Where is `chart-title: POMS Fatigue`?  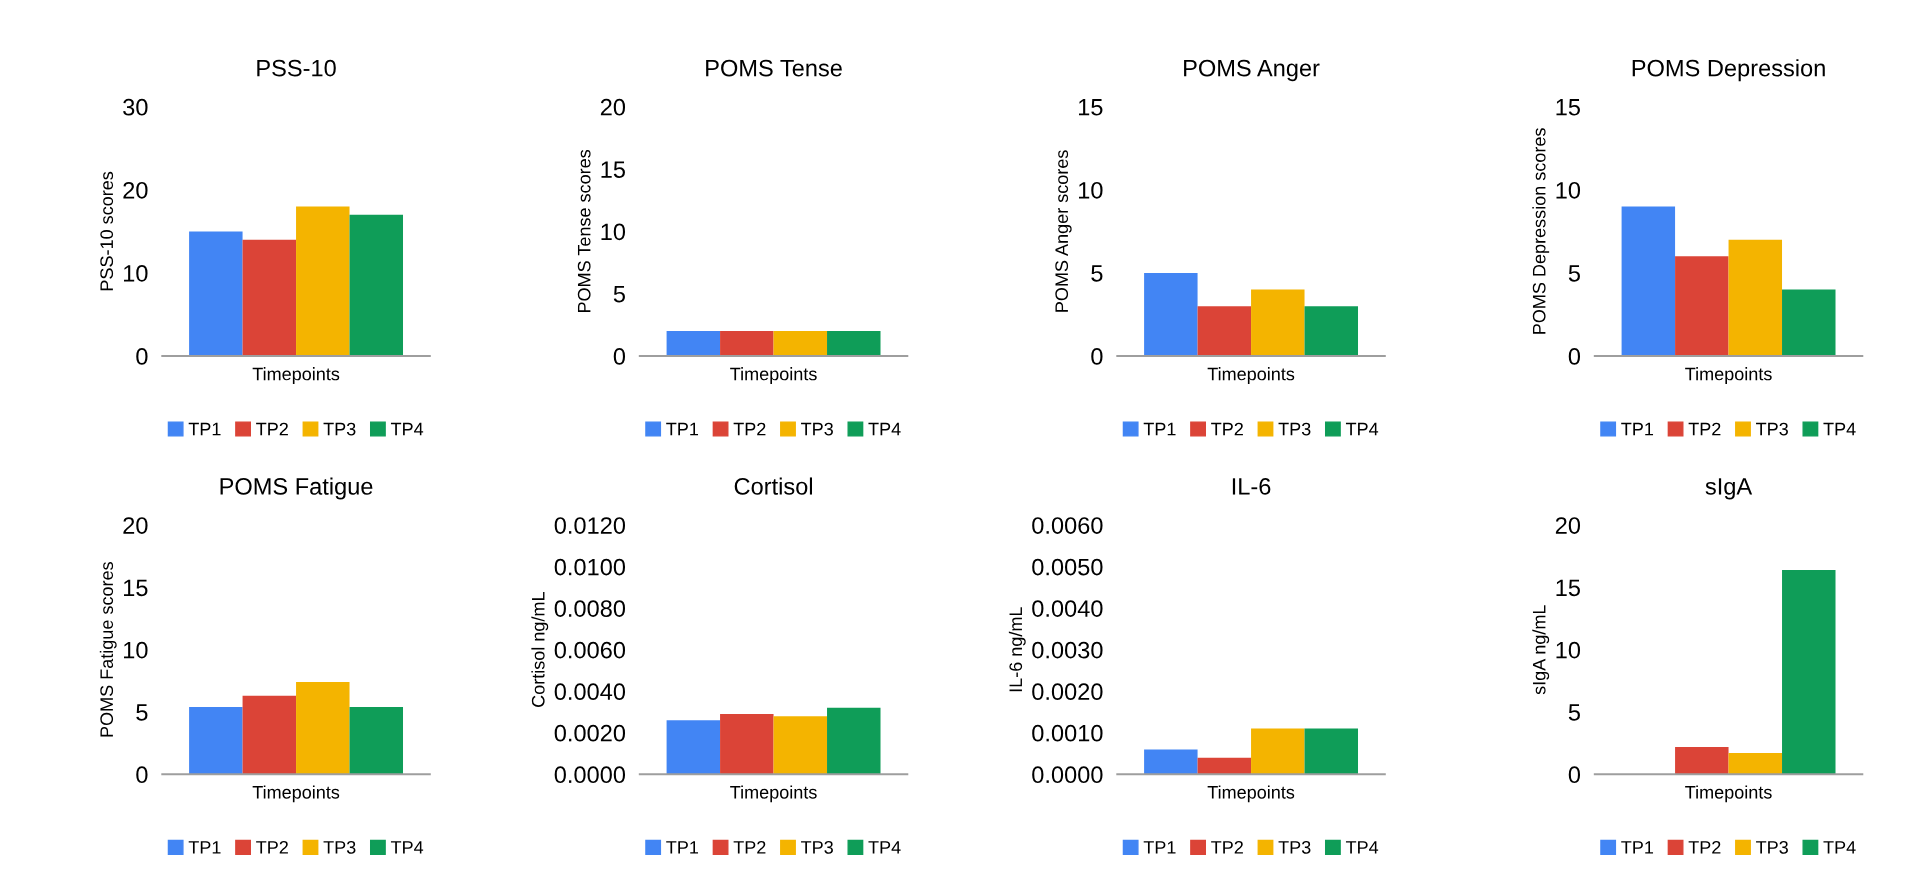
chart-title: POMS Fatigue is located at coordinates (296, 488).